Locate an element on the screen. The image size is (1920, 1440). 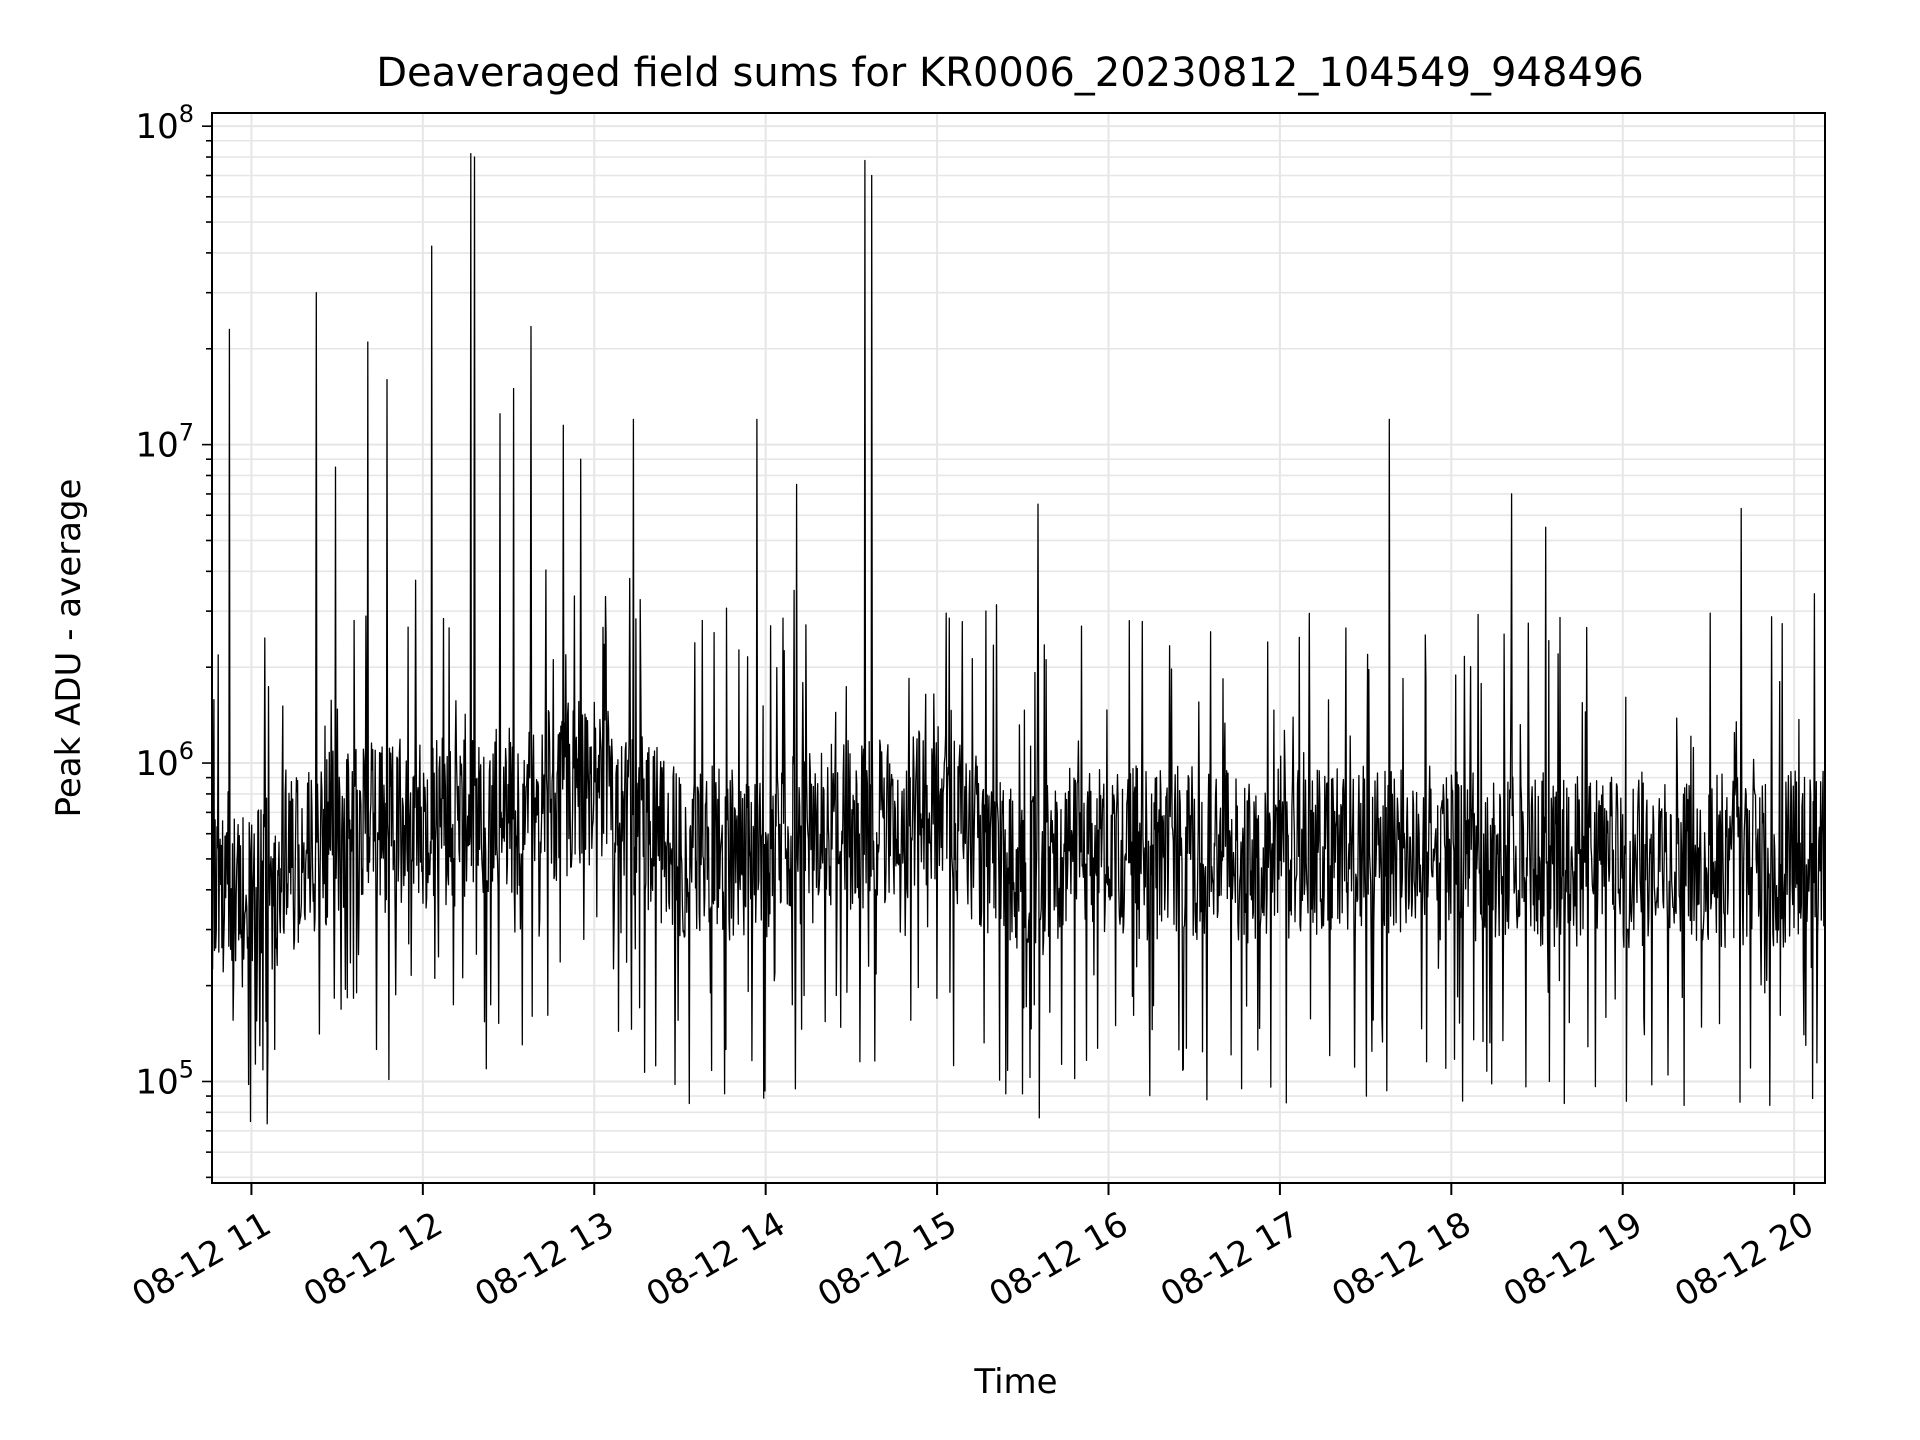
y-axis: 10⁵ 10⁶ 10⁷ 10⁸ is located at coordinates (173, 639).